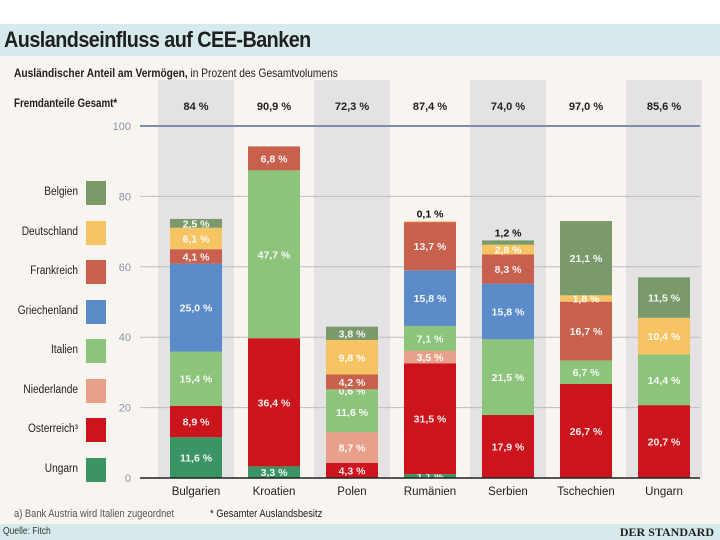  What do you see at coordinates (61, 468) in the screenshot?
I see `legend-label: Ungarn` at bounding box center [61, 468].